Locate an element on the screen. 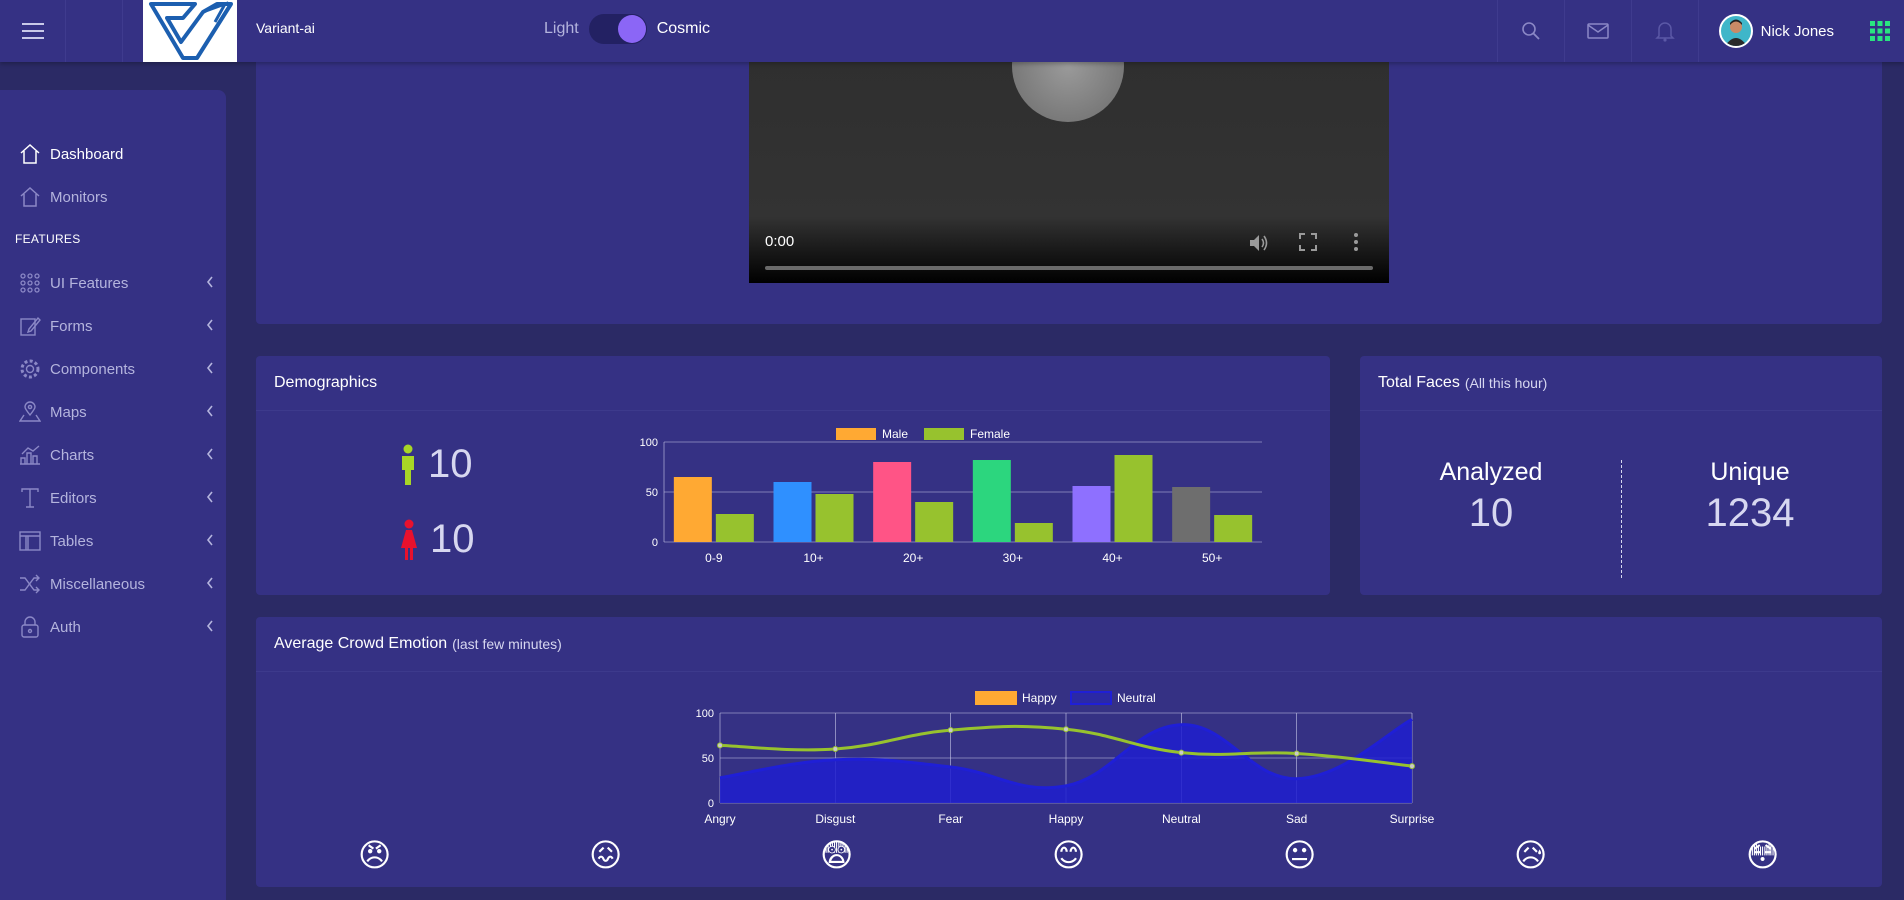 The width and height of the screenshot is (1904, 900). demographics-bar-chart: Male Female 0 50 100 0-9 10+ 20+ 30+ 40+ 50+ is located at coordinates (951, 496).